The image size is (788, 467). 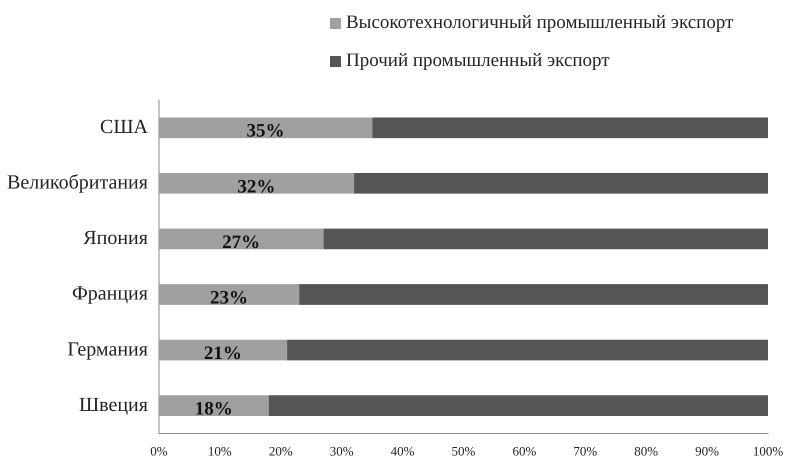 What do you see at coordinates (540, 23) in the screenshot?
I see `legend-label: Высокотехнологичный промышленный экспорт` at bounding box center [540, 23].